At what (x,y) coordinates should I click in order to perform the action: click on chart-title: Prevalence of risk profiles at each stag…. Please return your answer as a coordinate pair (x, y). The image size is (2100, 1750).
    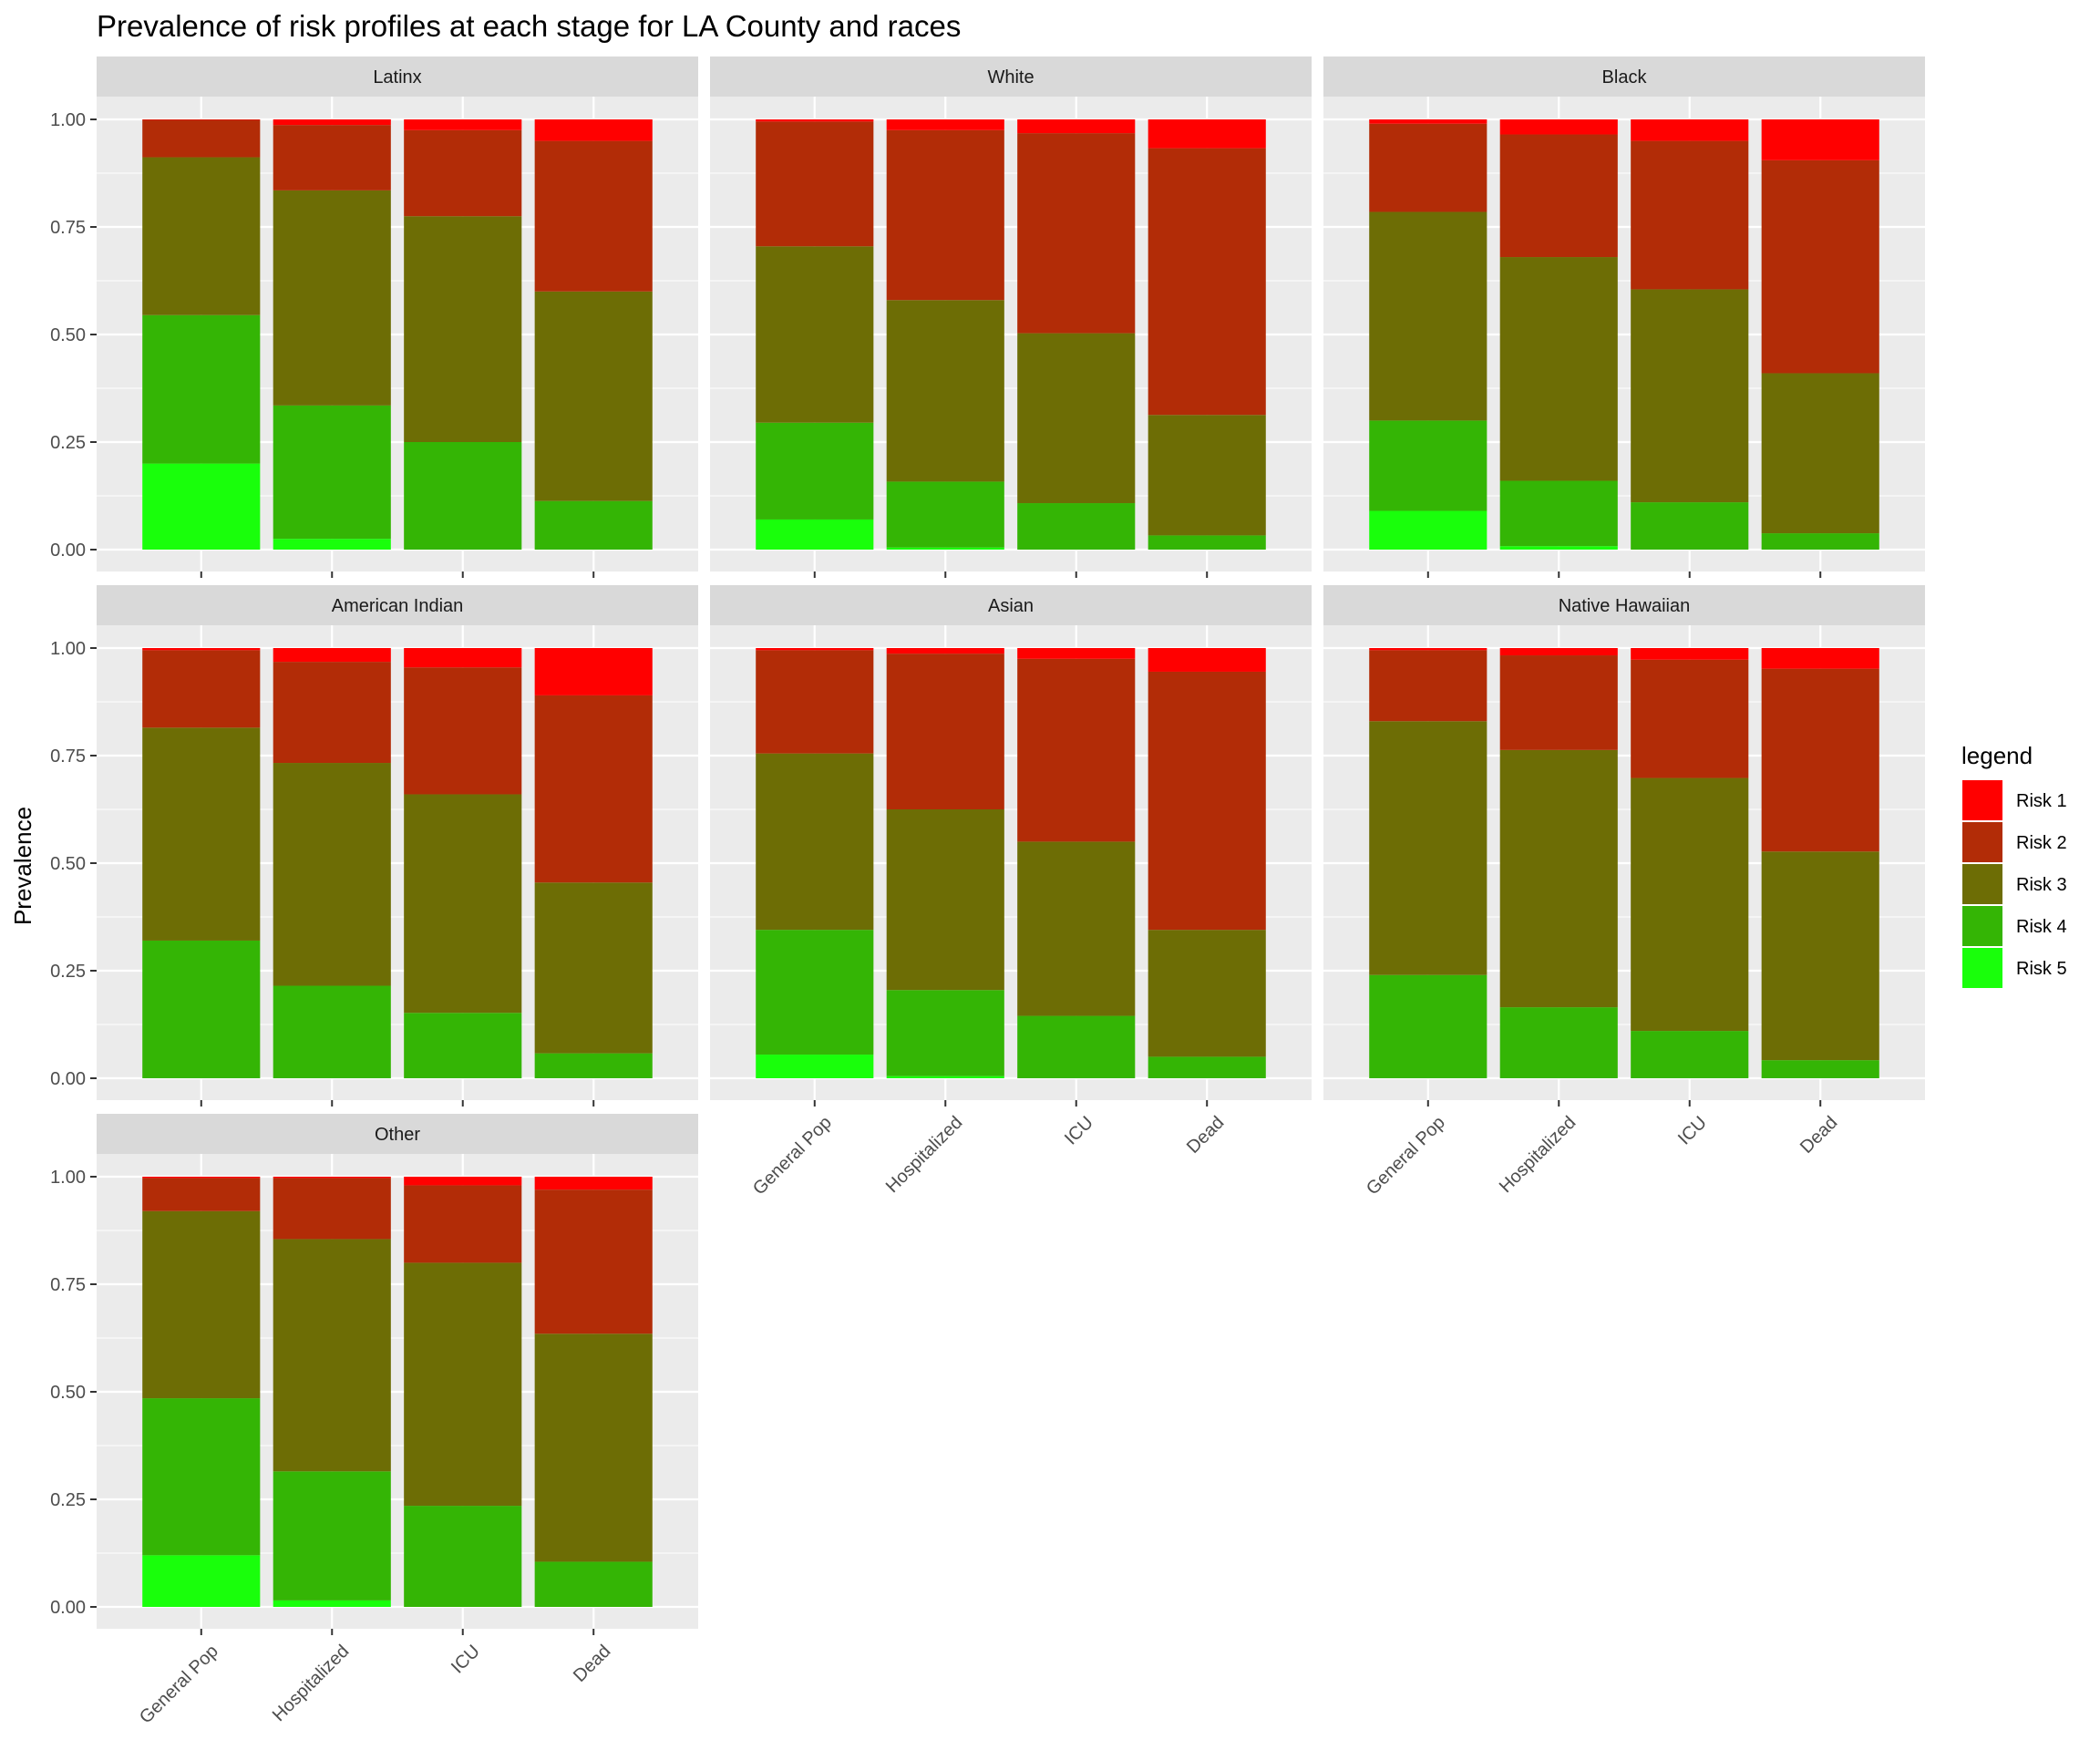
    Looking at the image, I should click on (529, 26).